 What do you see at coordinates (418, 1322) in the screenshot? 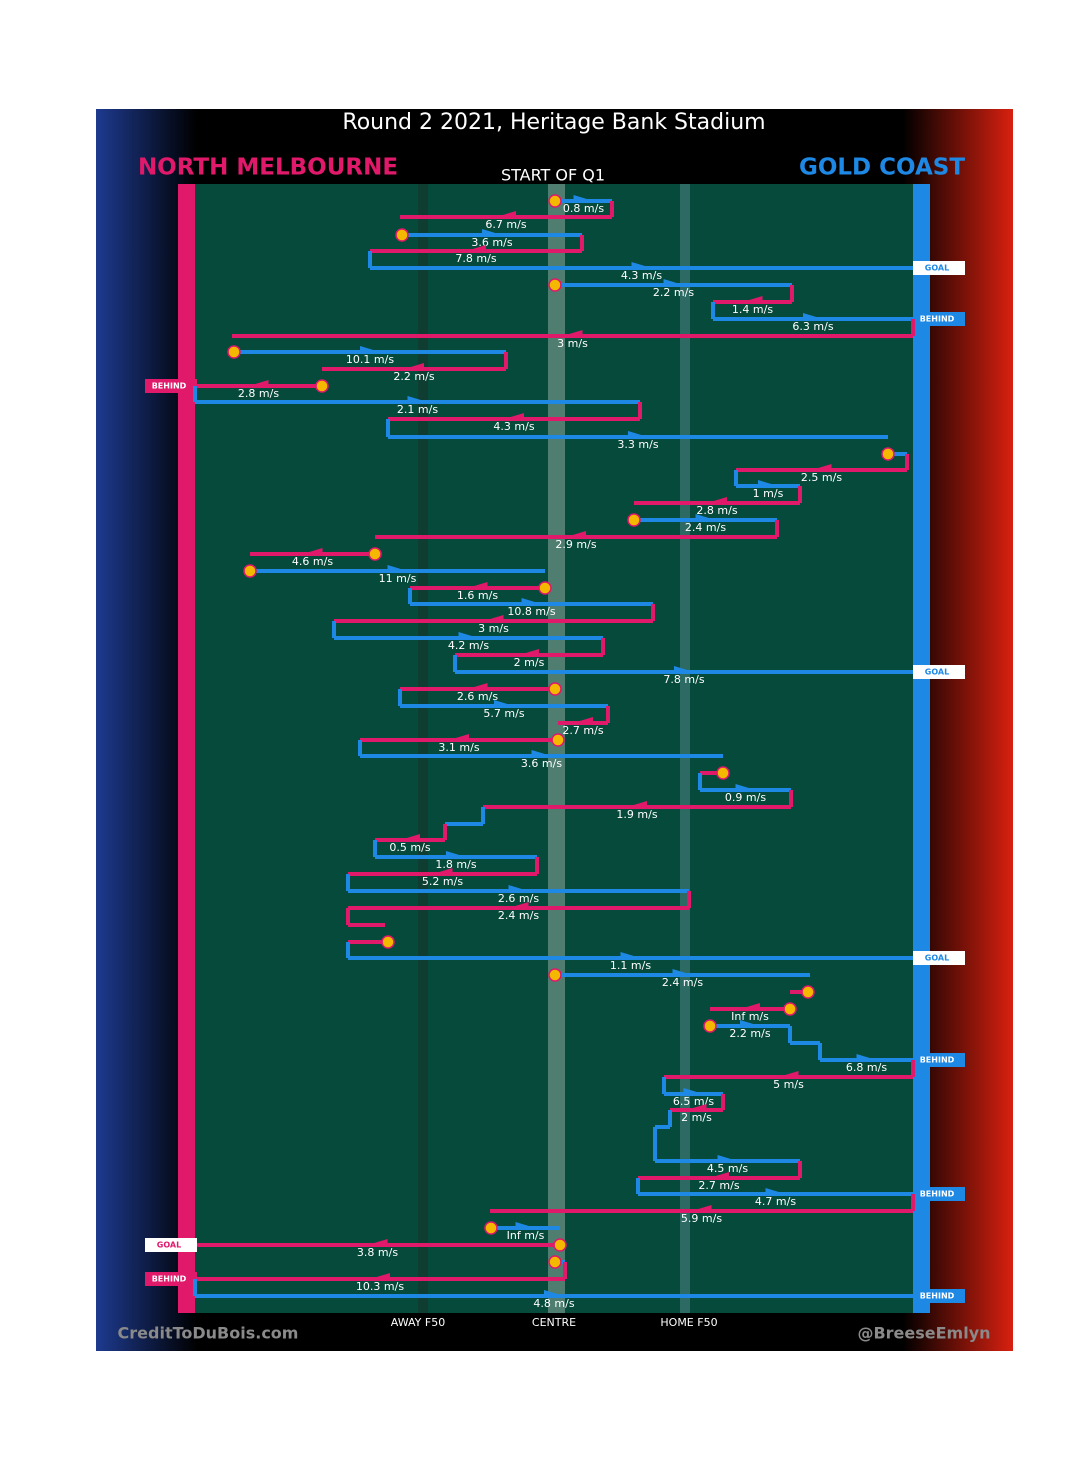
I see `zone-label: AWAY F50` at bounding box center [418, 1322].